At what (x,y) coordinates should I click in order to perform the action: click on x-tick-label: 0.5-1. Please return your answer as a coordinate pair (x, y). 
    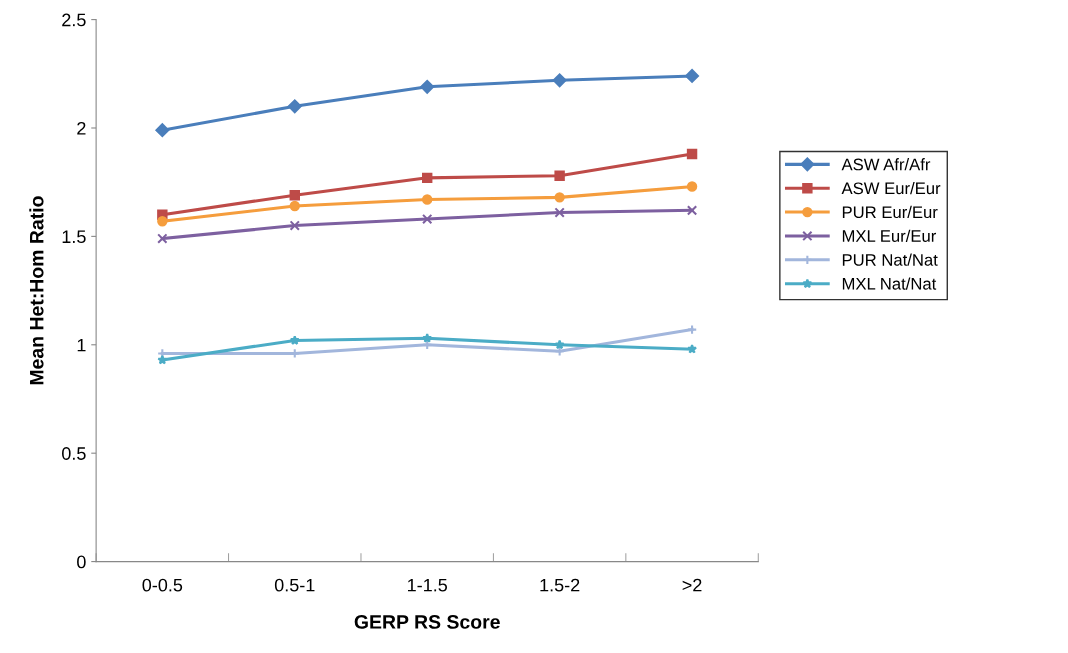
    Looking at the image, I should click on (294, 585).